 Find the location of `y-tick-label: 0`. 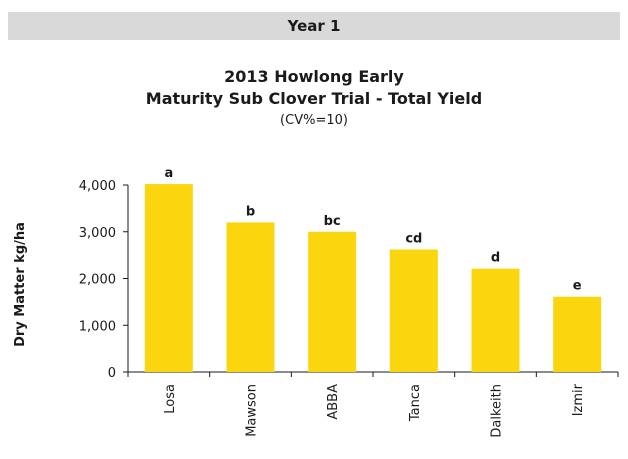

y-tick-label: 0 is located at coordinates (112, 373).